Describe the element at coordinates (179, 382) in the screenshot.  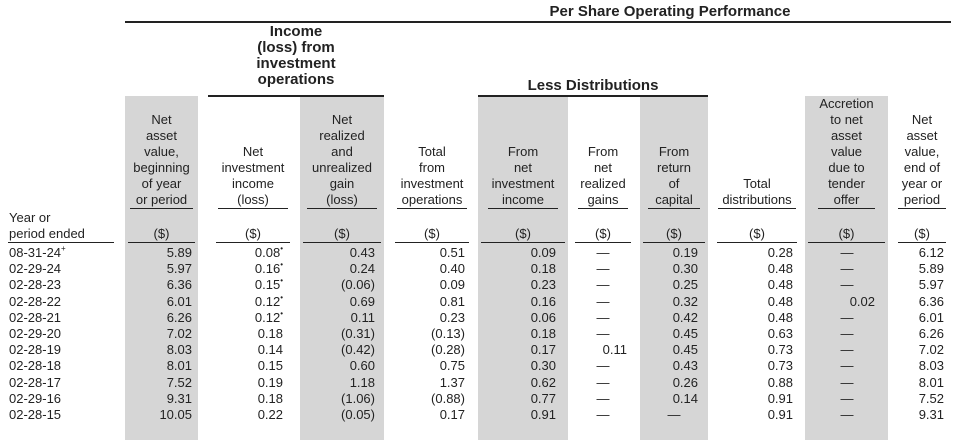
I see `cell-nav_begin: 7.52` at that location.